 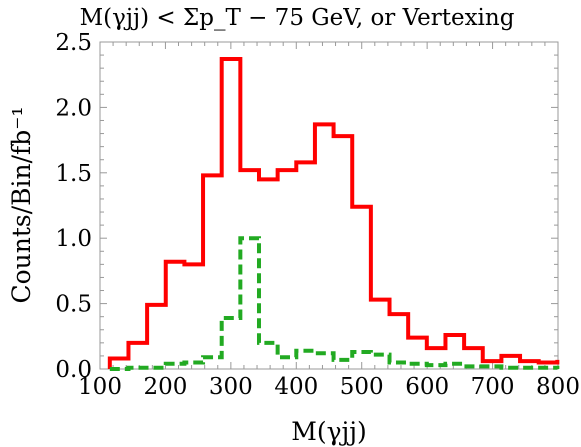 What do you see at coordinates (73, 305) in the screenshot?
I see `y-tick-label: 0.5` at bounding box center [73, 305].